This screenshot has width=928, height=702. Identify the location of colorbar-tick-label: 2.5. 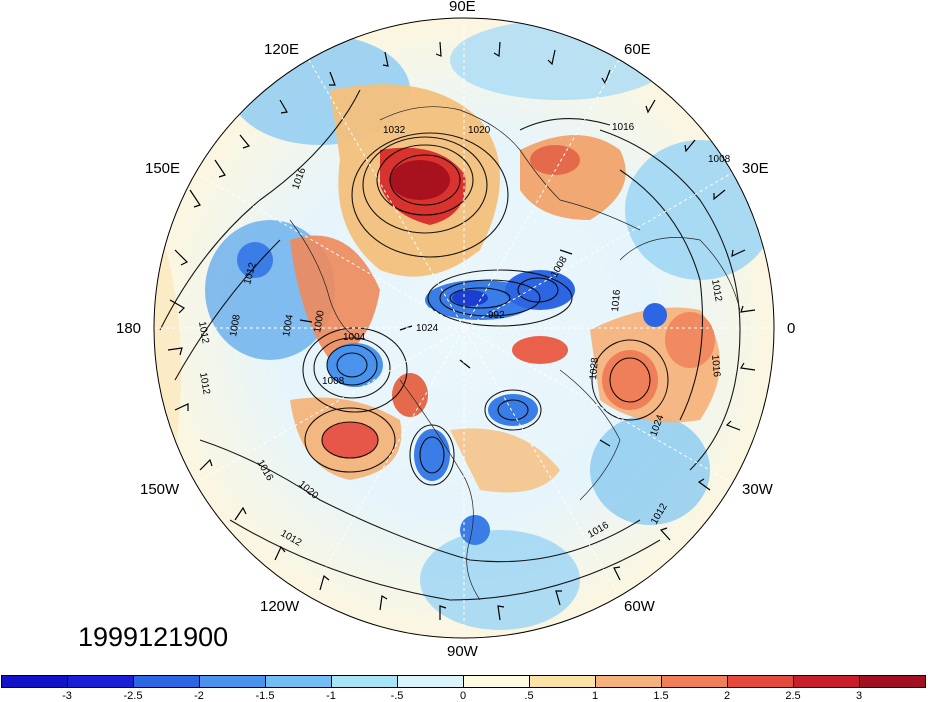
(793, 696).